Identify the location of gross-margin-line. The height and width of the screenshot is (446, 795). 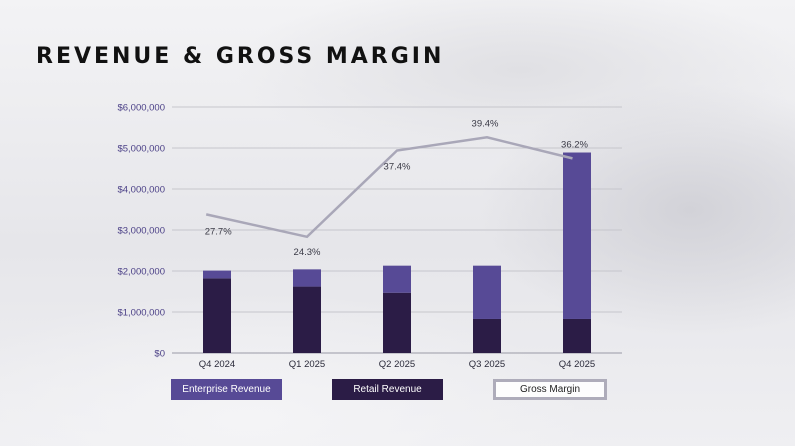
(389, 187).